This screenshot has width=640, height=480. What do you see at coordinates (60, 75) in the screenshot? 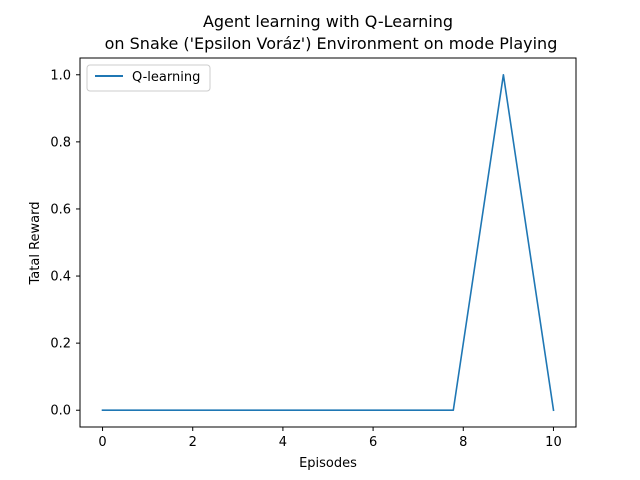
I see `y-tick-label: 1.0` at bounding box center [60, 75].